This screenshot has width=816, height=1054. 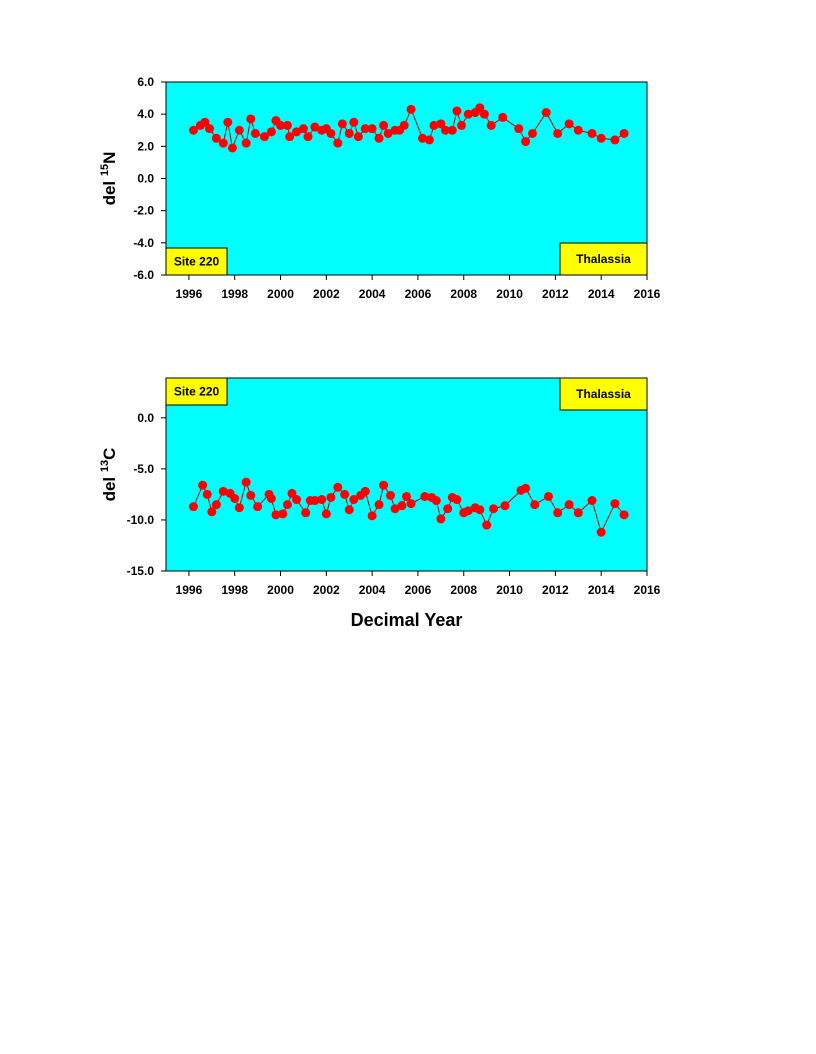 What do you see at coordinates (326, 294) in the screenshot?
I see `x-tick-label: 2002` at bounding box center [326, 294].